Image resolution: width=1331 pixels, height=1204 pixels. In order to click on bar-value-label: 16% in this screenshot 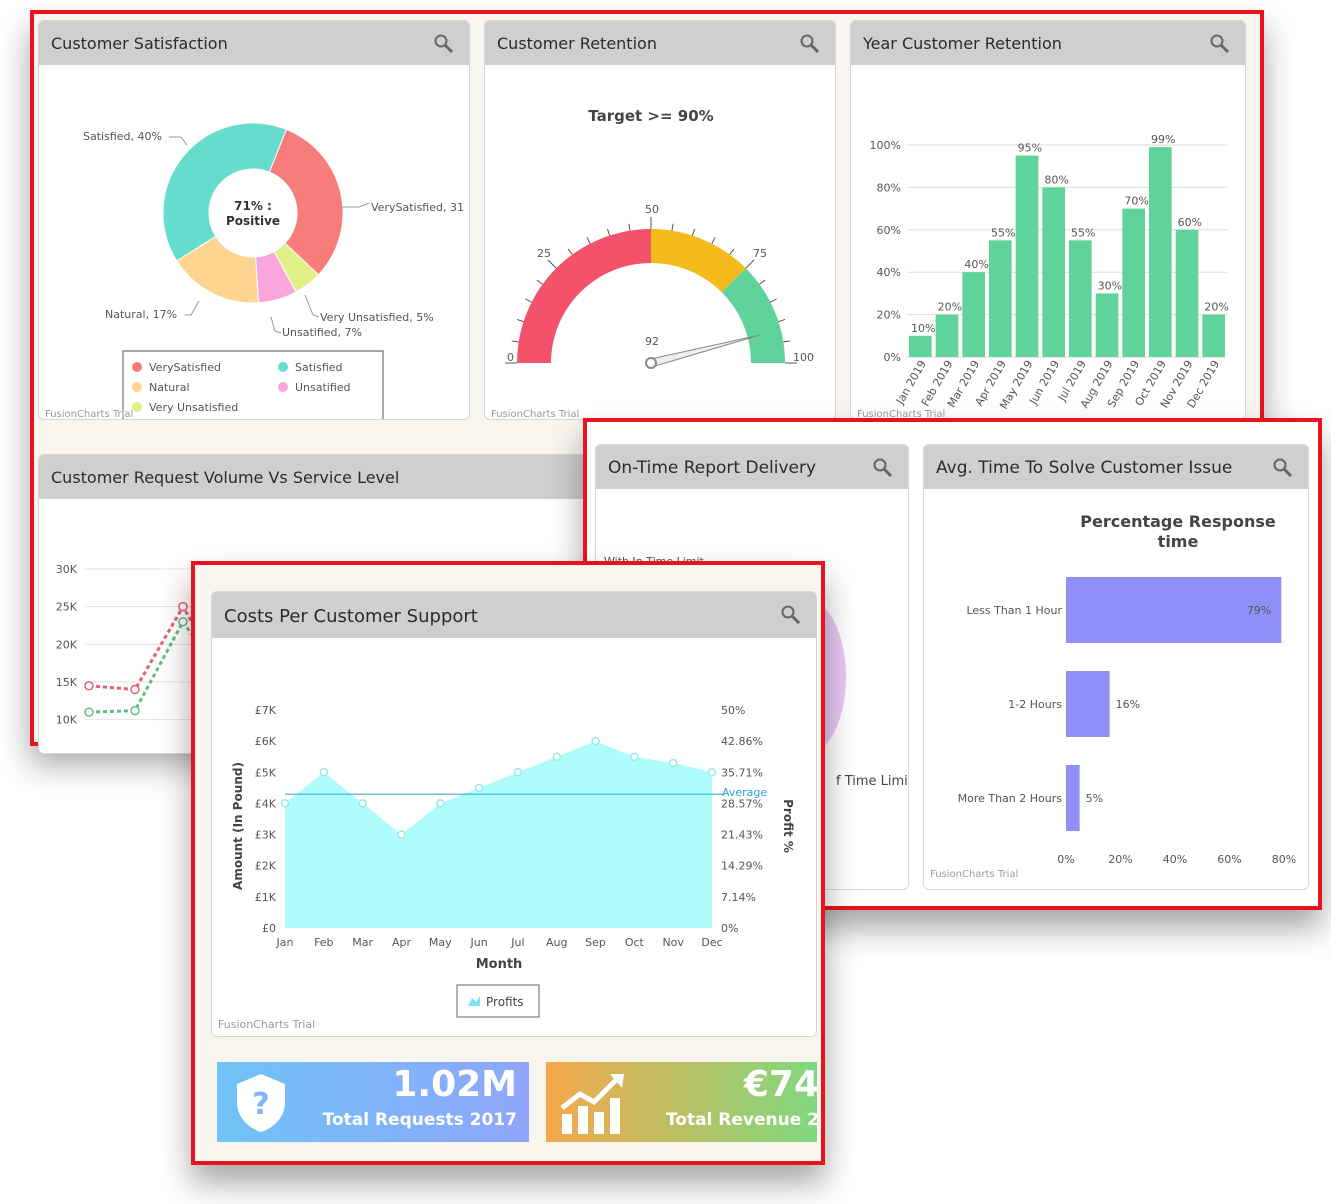, I will do `click(1128, 704)`.